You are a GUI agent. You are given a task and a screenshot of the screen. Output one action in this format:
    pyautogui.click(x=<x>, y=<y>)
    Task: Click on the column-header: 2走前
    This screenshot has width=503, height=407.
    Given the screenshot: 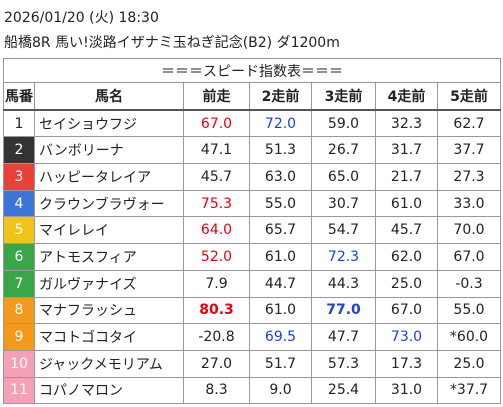 What is the action you would take?
    pyautogui.click(x=280, y=96)
    